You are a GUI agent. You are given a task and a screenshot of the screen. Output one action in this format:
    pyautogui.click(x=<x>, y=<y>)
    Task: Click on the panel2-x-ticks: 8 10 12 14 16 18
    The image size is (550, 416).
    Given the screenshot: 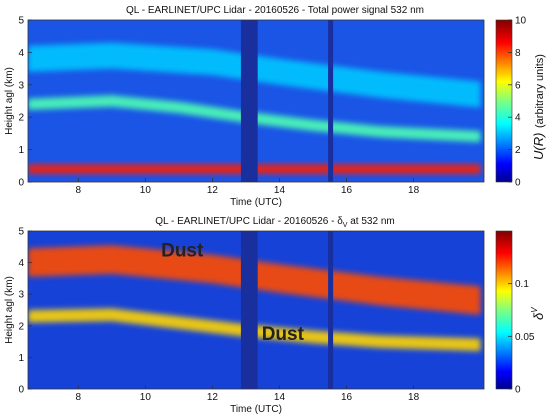 What is the action you would take?
    pyautogui.click(x=248, y=394)
    